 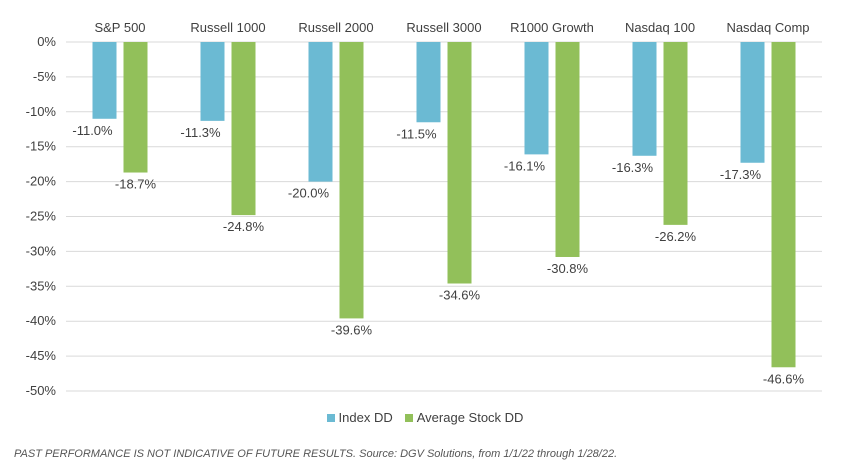 I want to click on legend-label-average-stock: Average Stock DD, so click(x=470, y=417).